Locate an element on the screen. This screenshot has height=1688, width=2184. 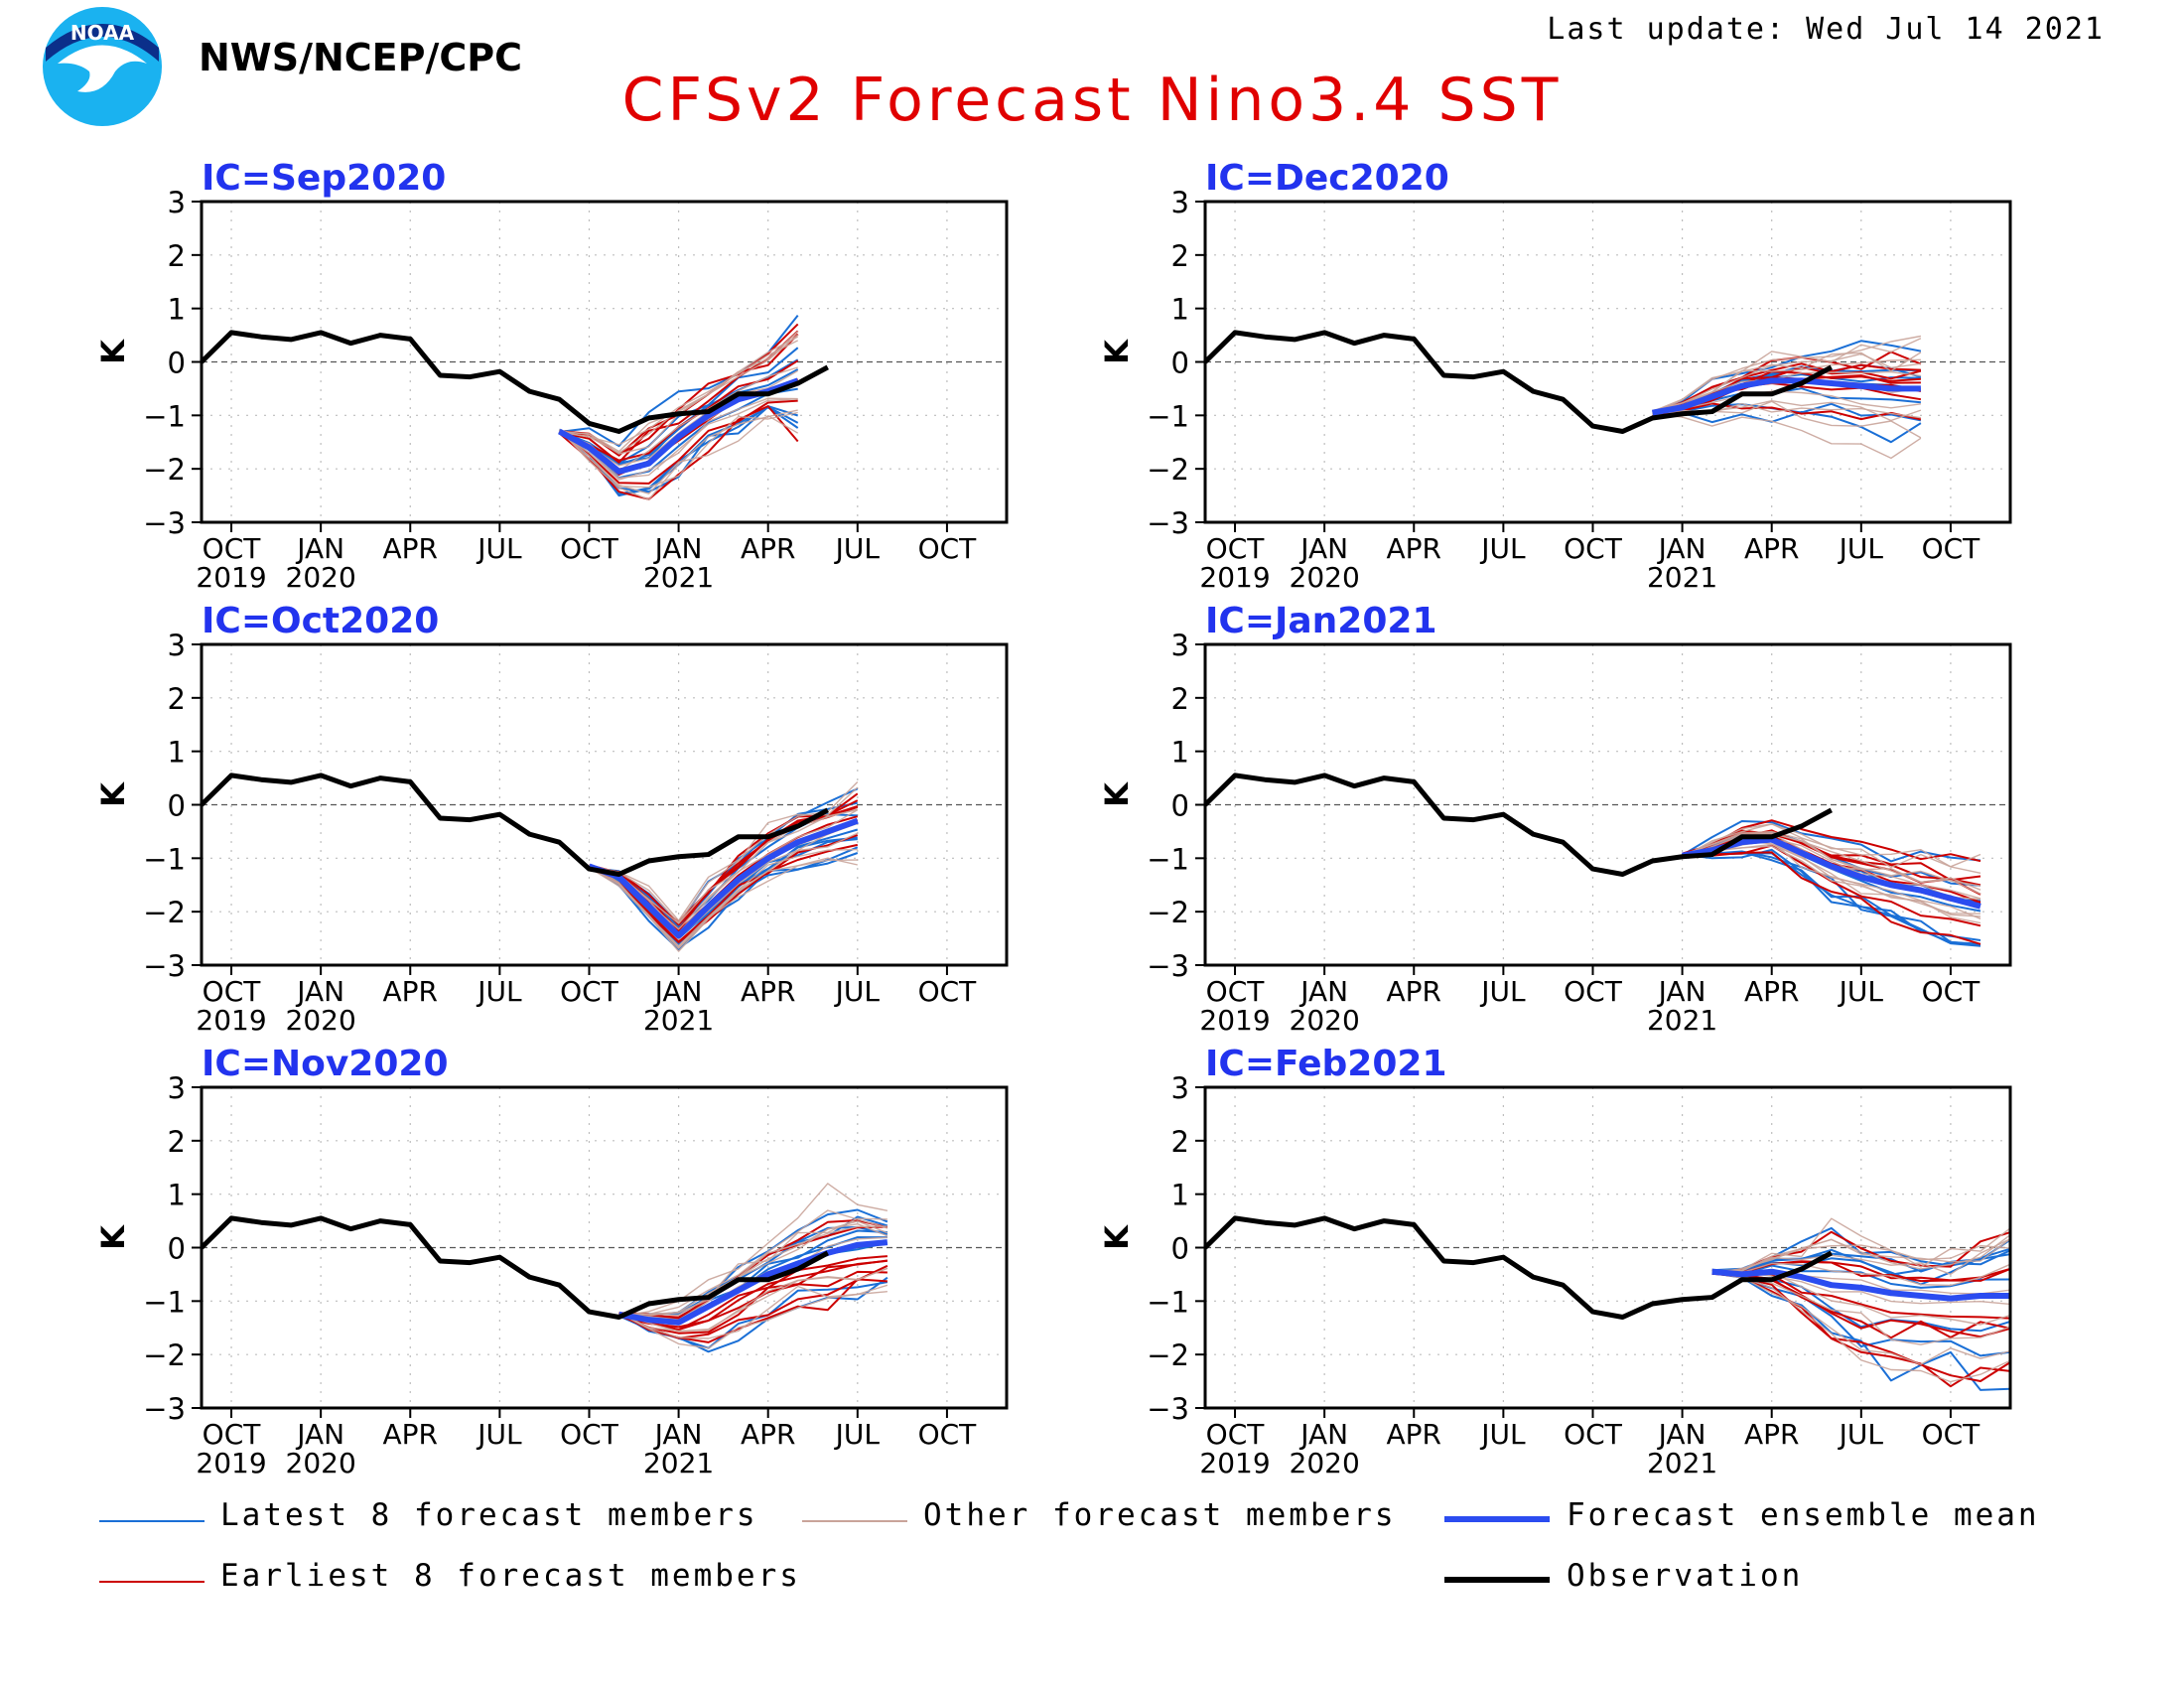
legend-label-other: Other forecast members is located at coordinates (1160, 1515).